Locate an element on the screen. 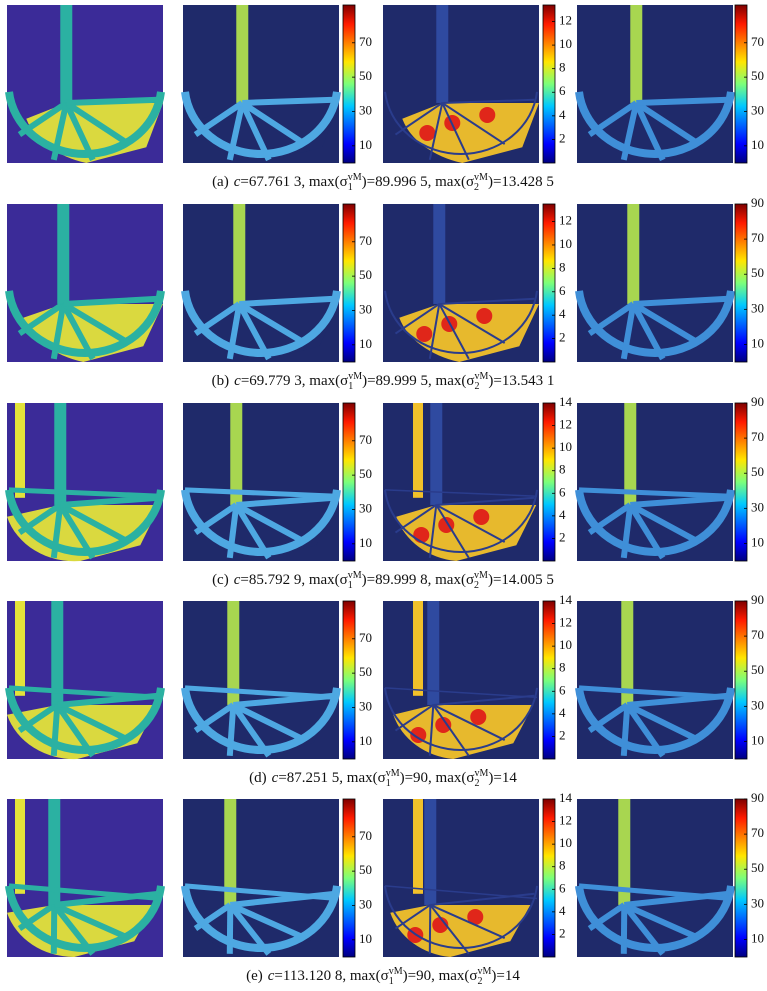  colorbar-tick-label: 12 is located at coordinates (565, 820).